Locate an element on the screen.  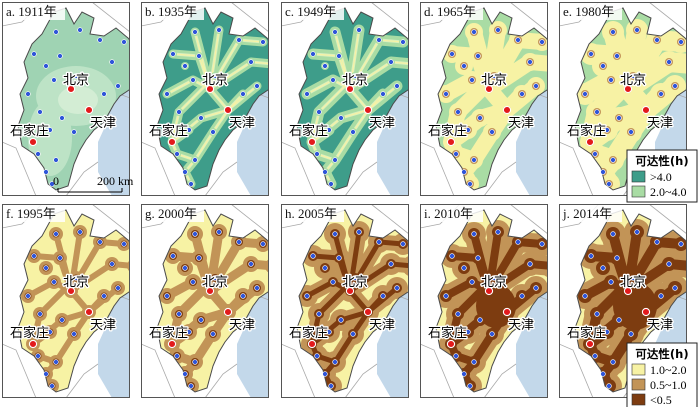
panel-frame-j is located at coordinates (623, 301).